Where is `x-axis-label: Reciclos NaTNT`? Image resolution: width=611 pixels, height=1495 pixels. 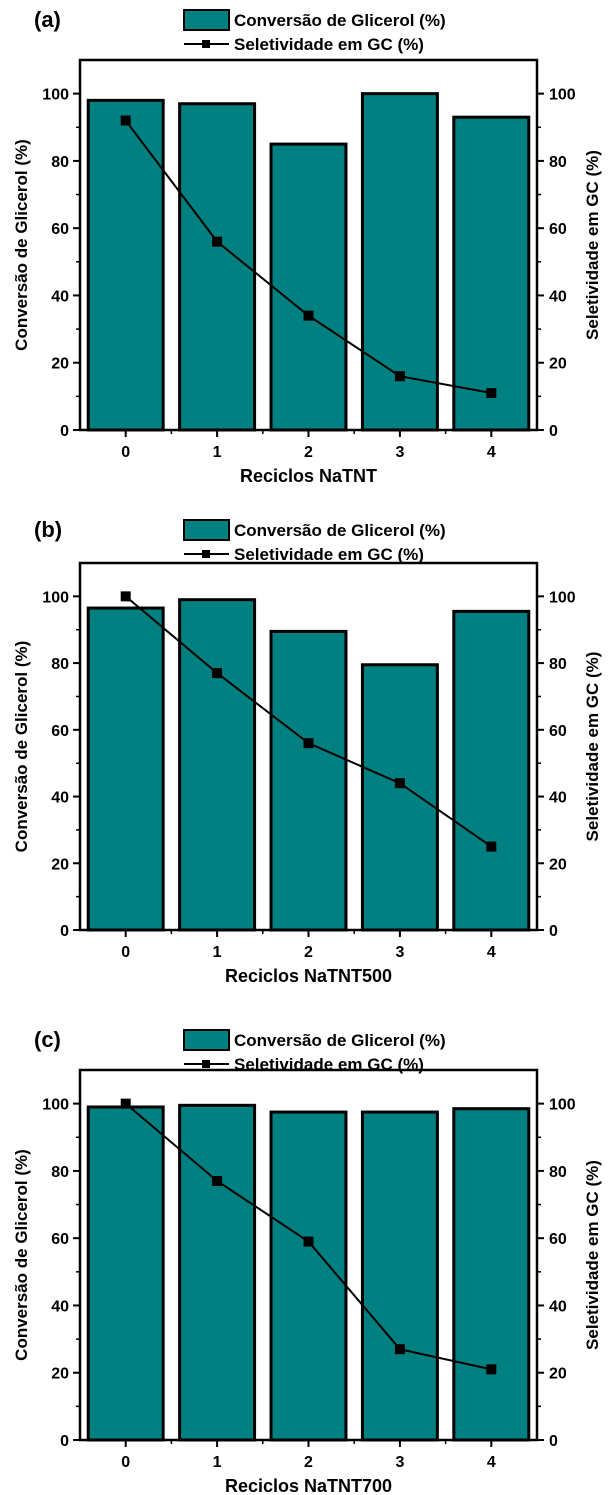 x-axis-label: Reciclos NaTNT is located at coordinates (308, 476).